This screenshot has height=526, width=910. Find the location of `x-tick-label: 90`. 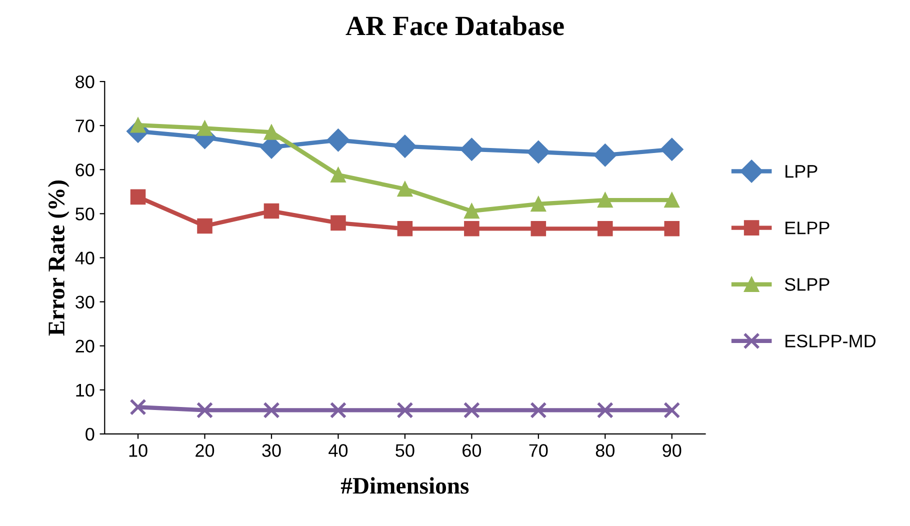

x-tick-label: 90 is located at coordinates (672, 450).